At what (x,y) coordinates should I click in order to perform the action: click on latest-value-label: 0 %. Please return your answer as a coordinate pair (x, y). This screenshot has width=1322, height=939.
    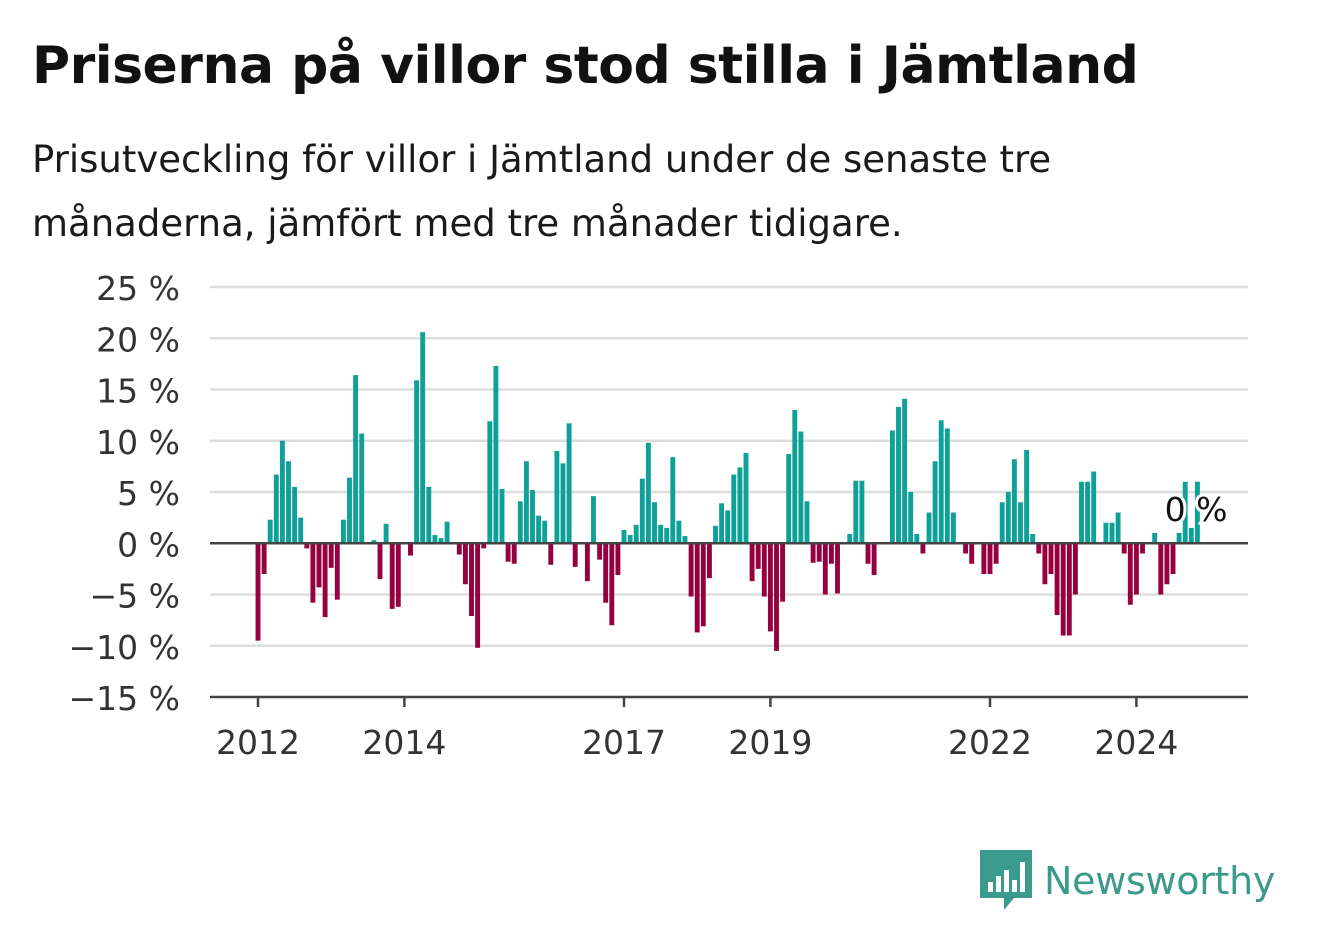
    Looking at the image, I should click on (1196, 509).